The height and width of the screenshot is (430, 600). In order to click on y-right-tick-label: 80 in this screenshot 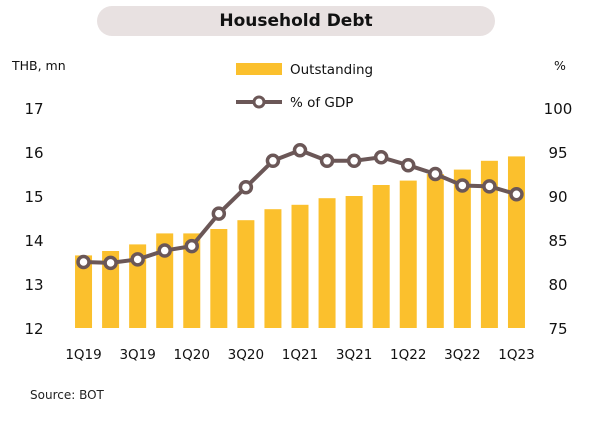, I will do `click(557, 285)`.